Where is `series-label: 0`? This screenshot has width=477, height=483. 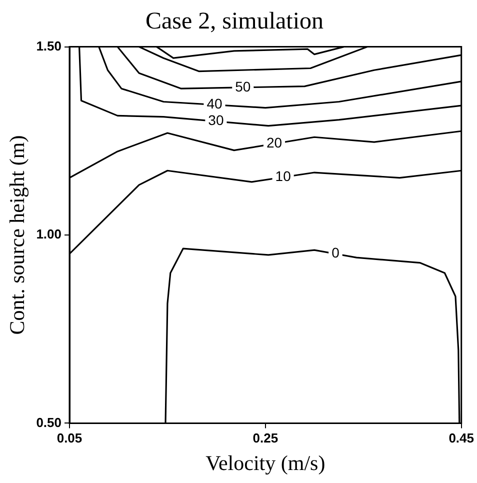 series-label: 0 is located at coordinates (336, 252).